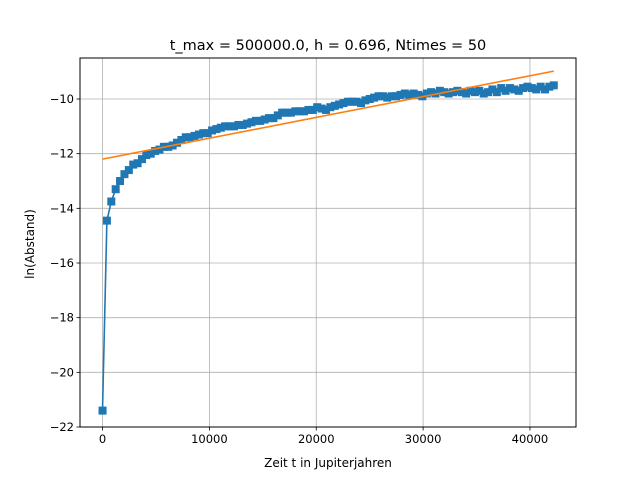 The height and width of the screenshot is (480, 640). What do you see at coordinates (62, 427) in the screenshot?
I see `y-tick-label: −22` at bounding box center [62, 427].